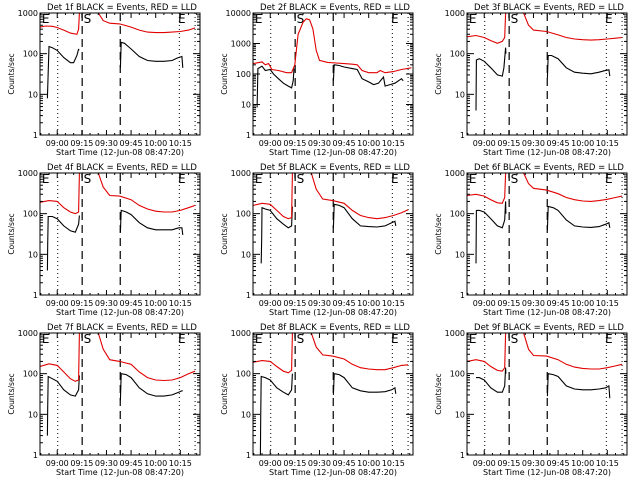 The image size is (640, 480). I want to click on chart-title: Det 7f BLACK = Events, RED = LLD, so click(122, 328).